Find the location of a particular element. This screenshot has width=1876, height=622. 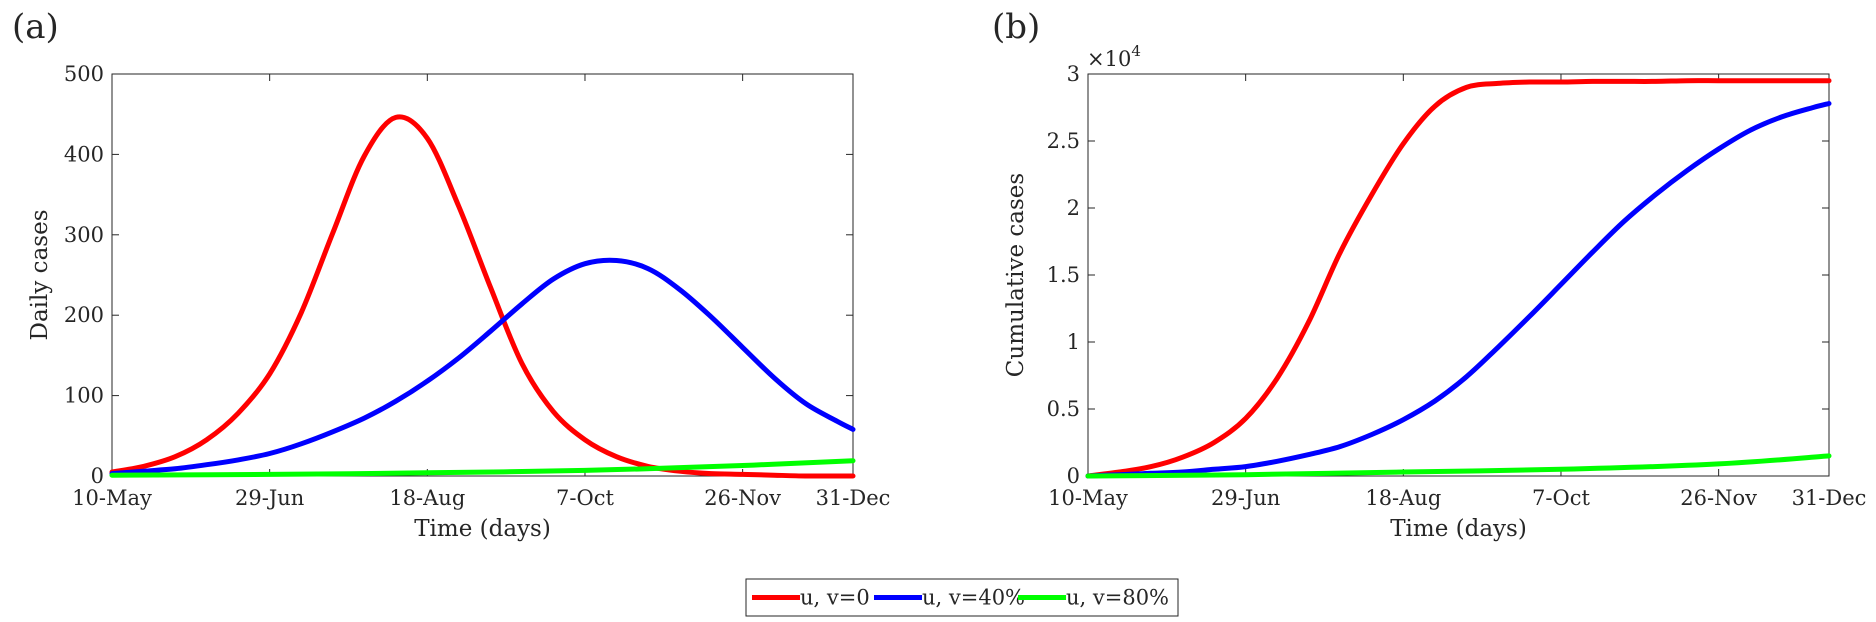

y-axis-label: Cumulative cases is located at coordinates (1016, 275).